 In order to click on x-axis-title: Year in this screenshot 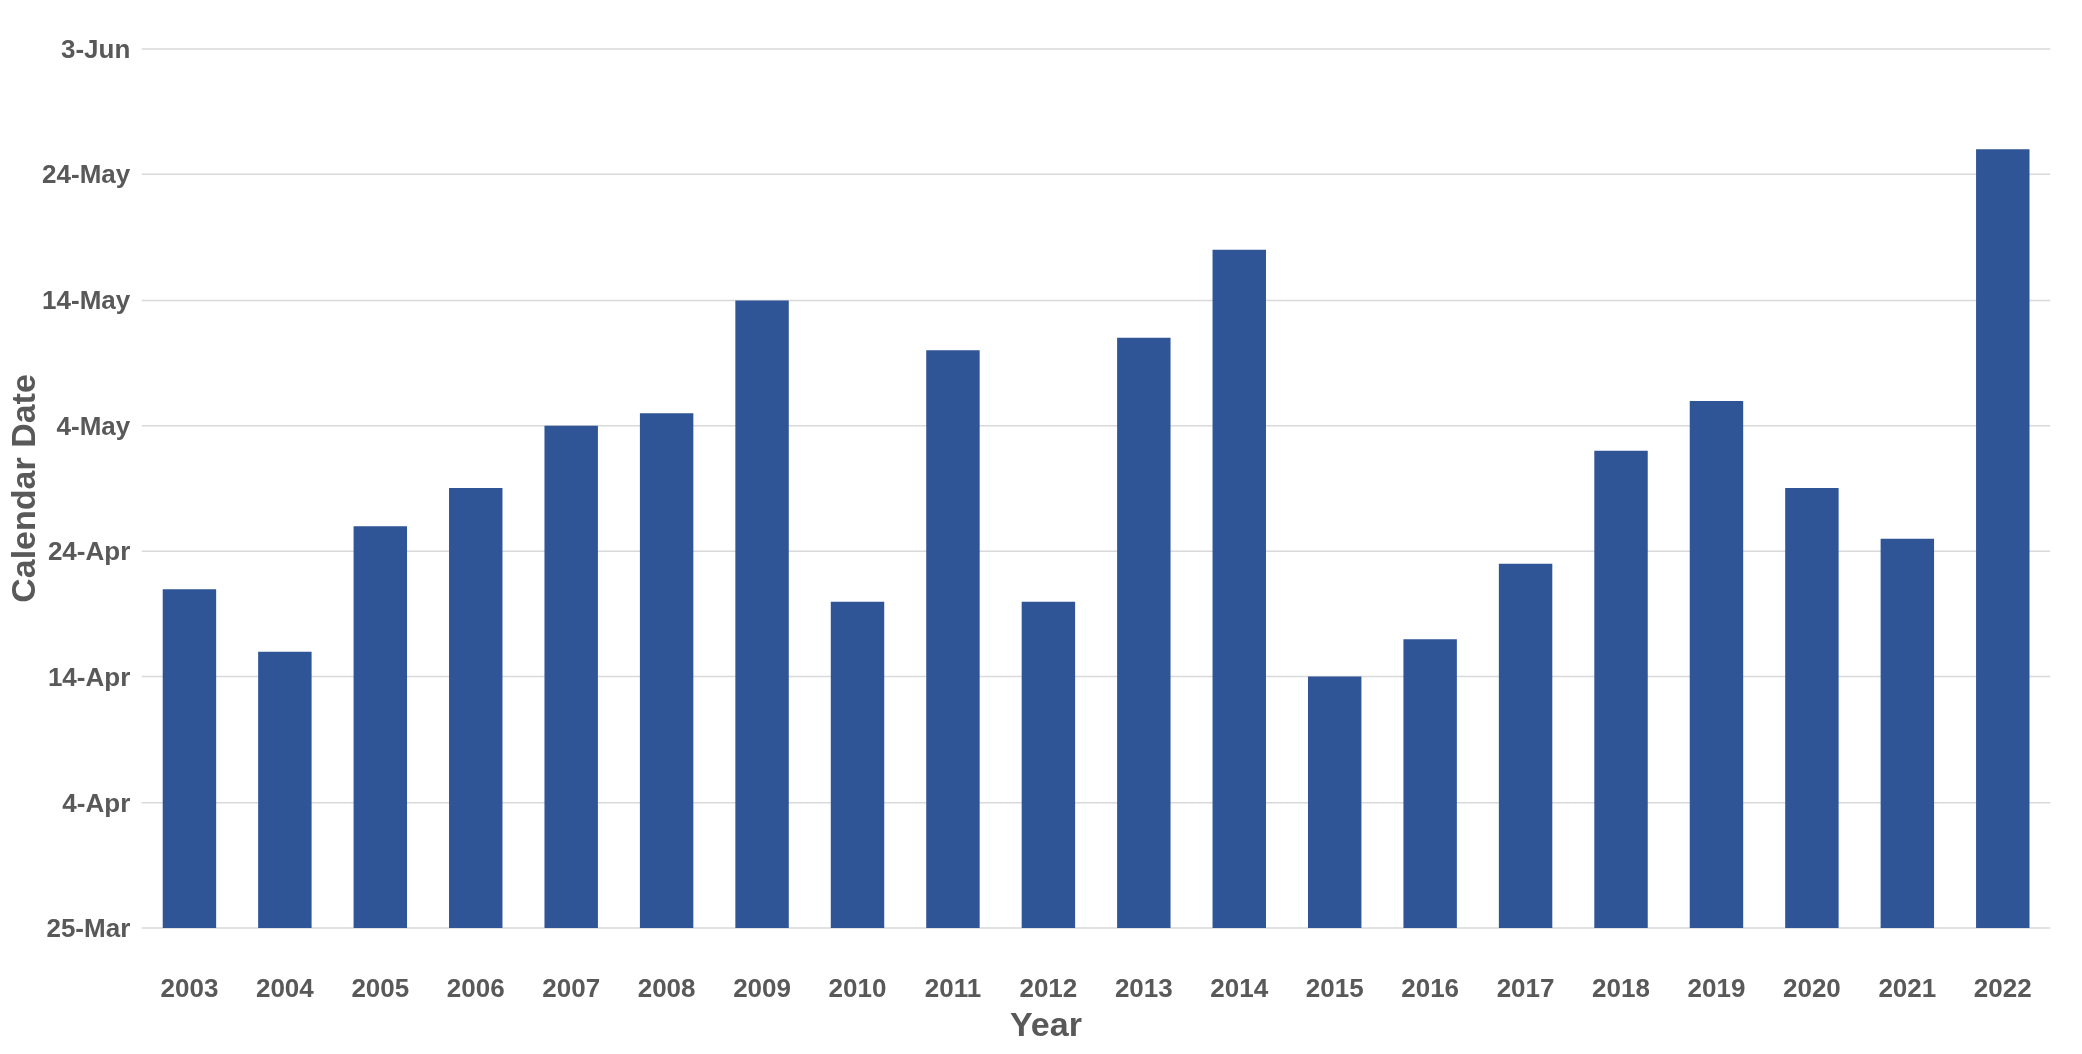, I will do `click(1046, 1023)`.